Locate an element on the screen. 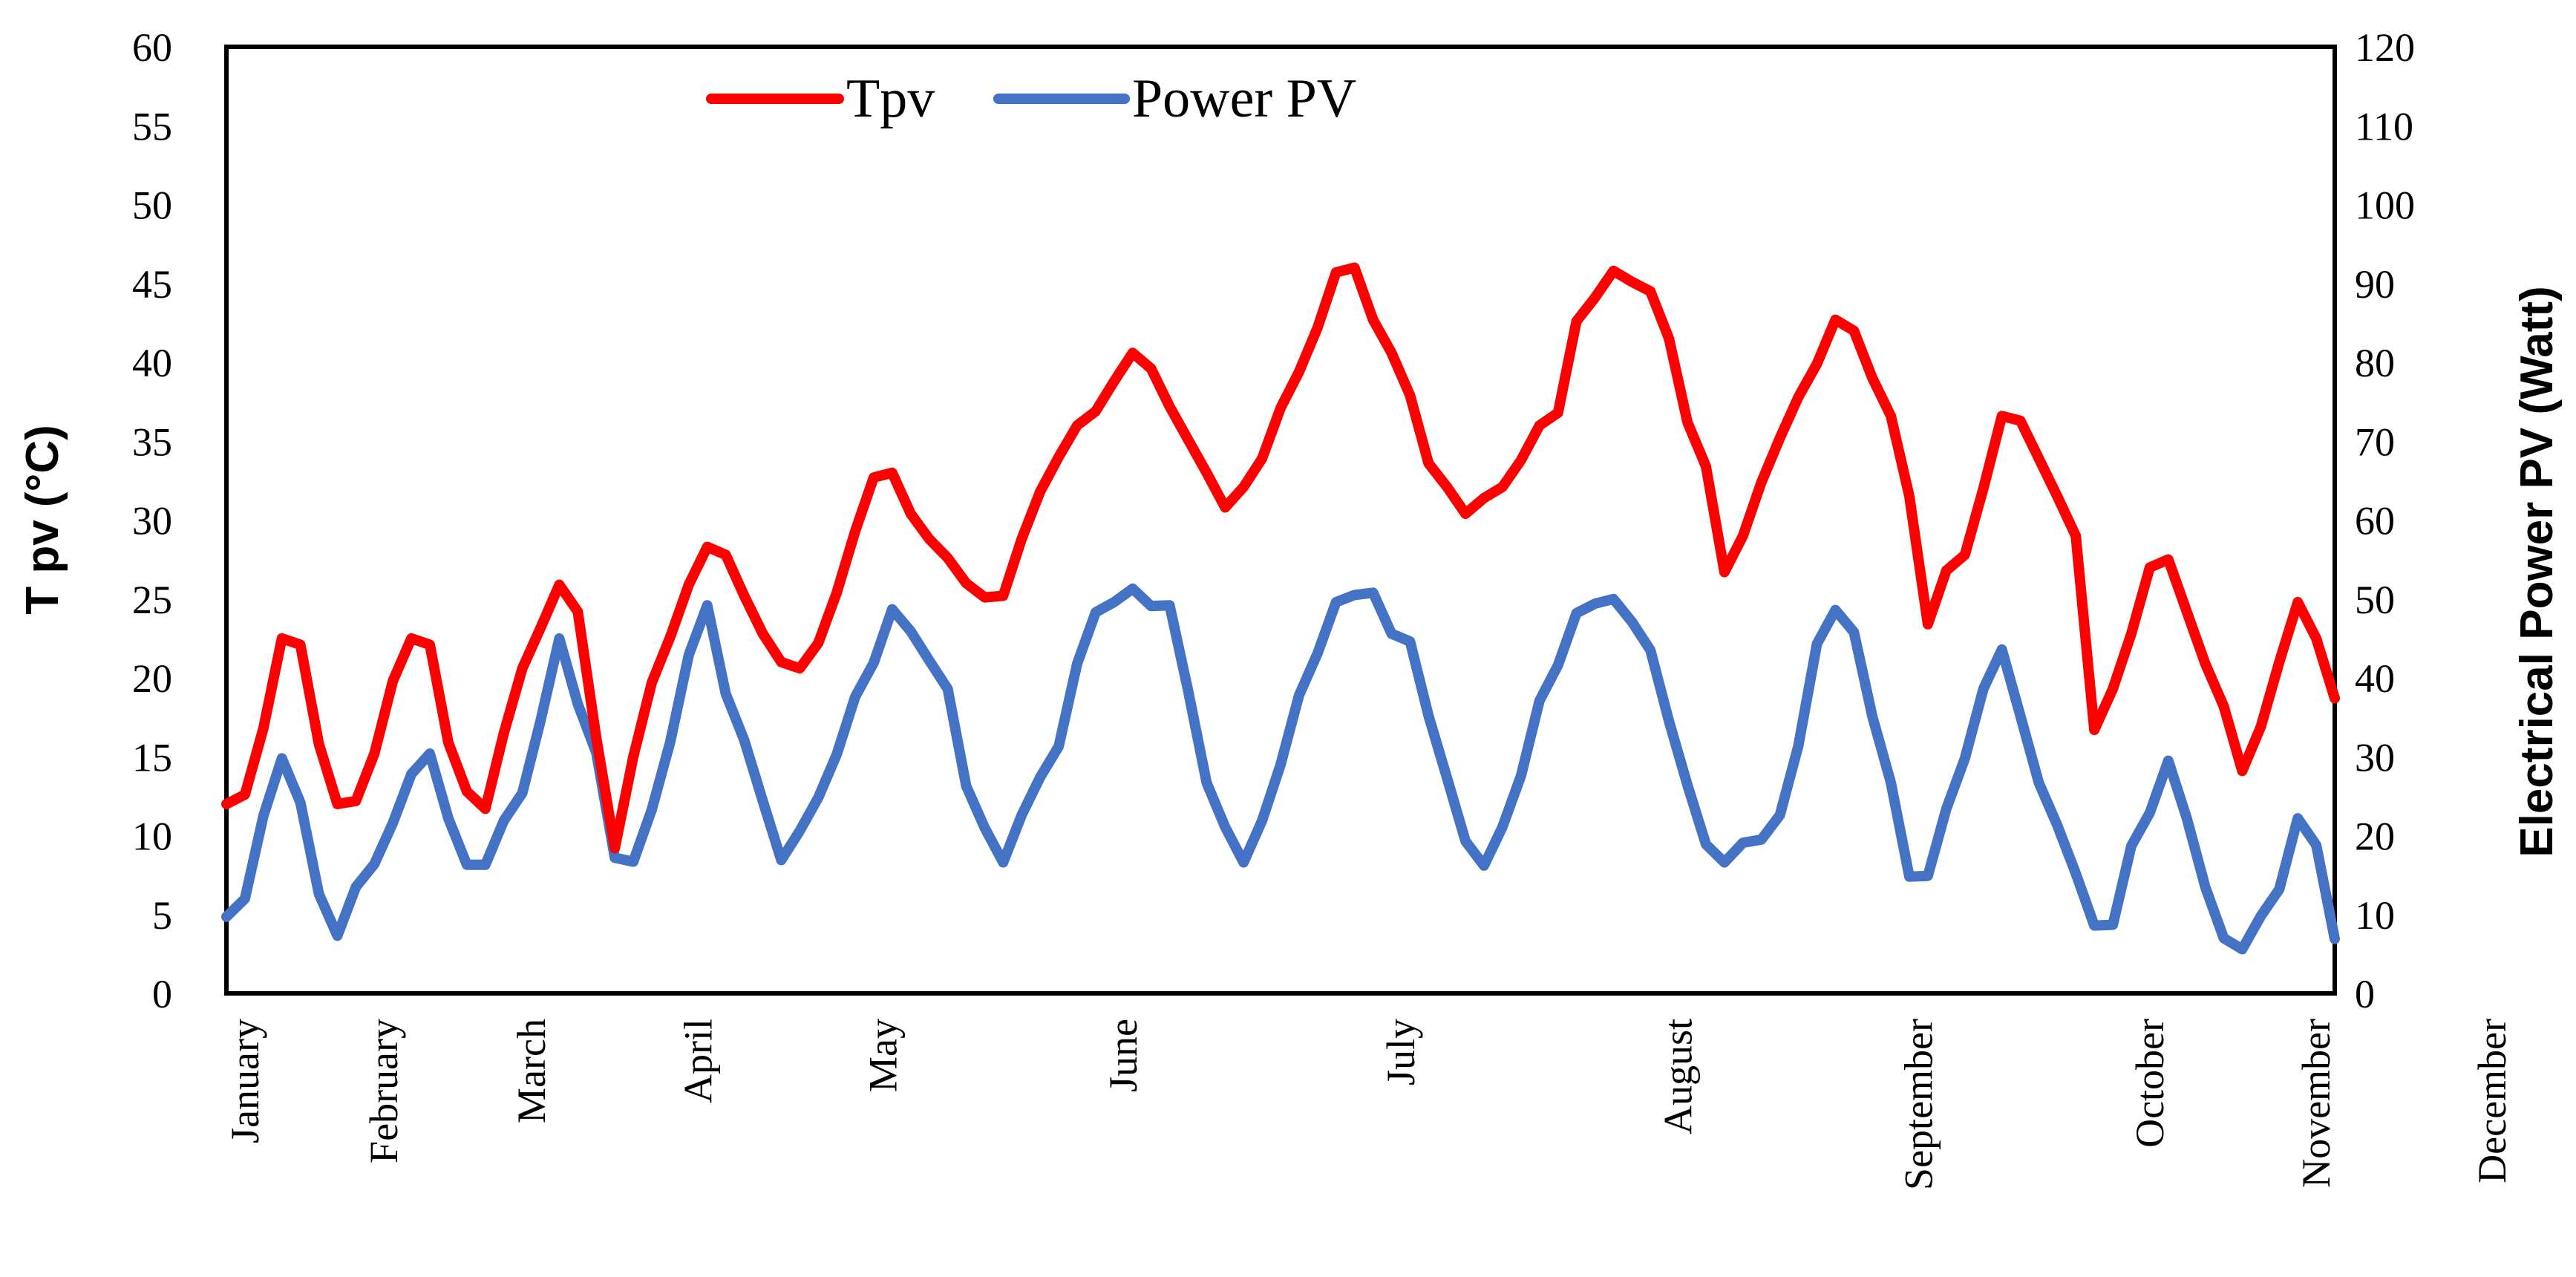  right-tick-label: 20 is located at coordinates (2375, 837).